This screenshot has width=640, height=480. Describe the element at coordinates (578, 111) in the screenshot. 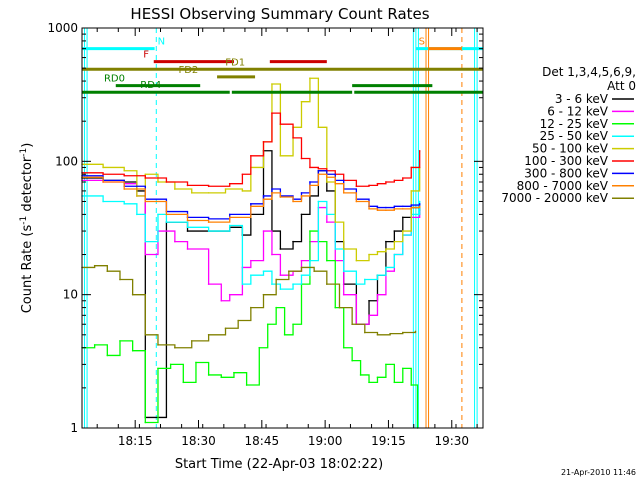

I see `legend-label-6-12-kev: 6 - 12 keV` at that location.